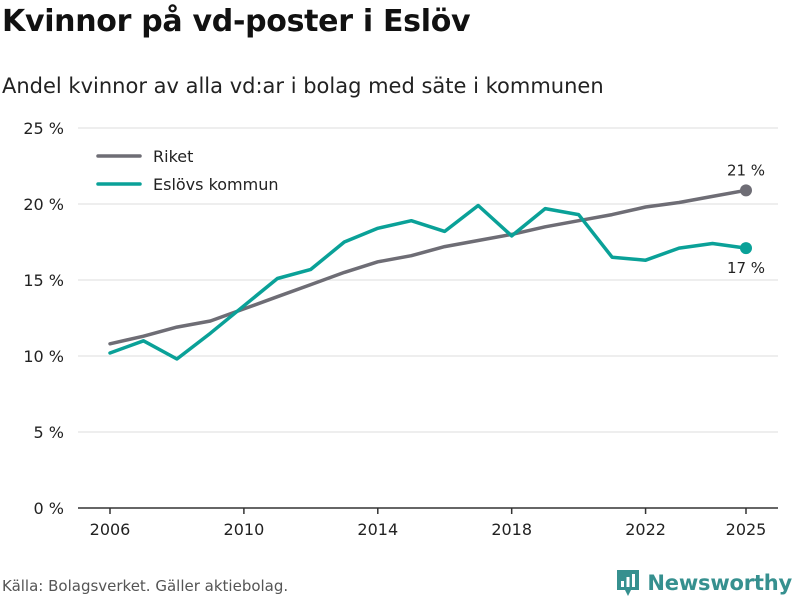  I want to click on x-tick-label: 2025, so click(746, 529).